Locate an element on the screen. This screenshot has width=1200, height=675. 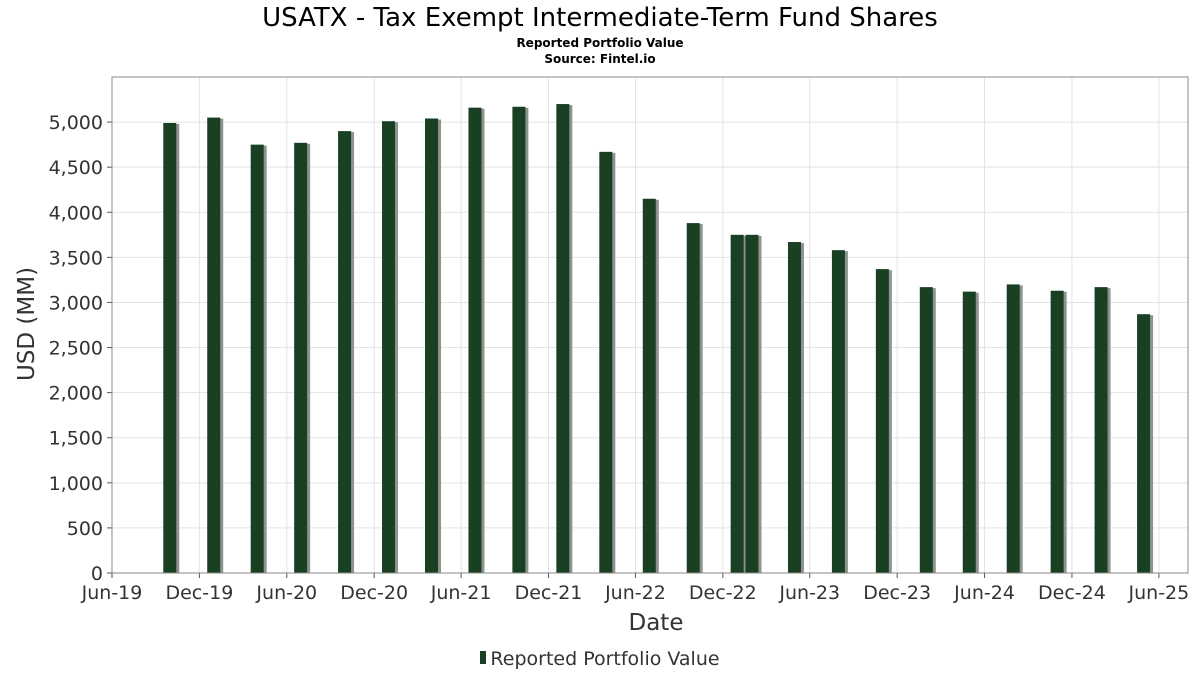
x-tick-label: Dec-21 is located at coordinates (549, 593).